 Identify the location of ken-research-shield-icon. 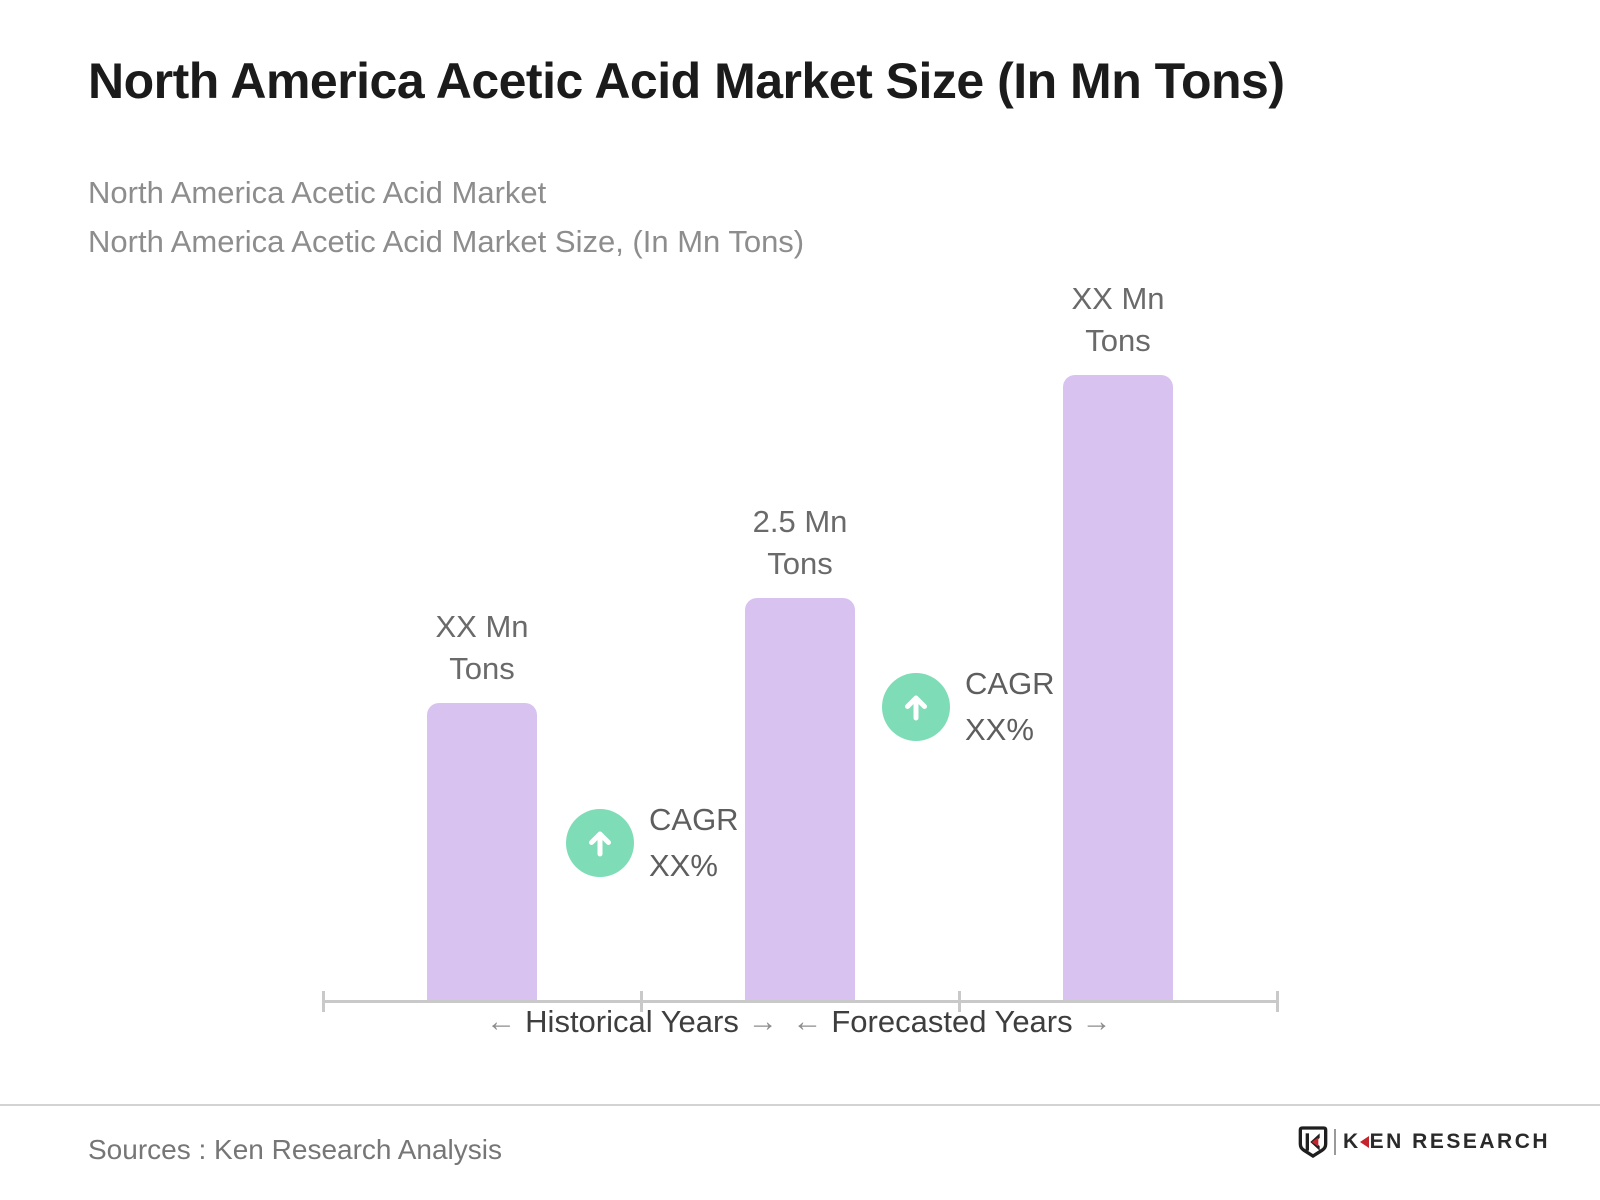
(1313, 1142).